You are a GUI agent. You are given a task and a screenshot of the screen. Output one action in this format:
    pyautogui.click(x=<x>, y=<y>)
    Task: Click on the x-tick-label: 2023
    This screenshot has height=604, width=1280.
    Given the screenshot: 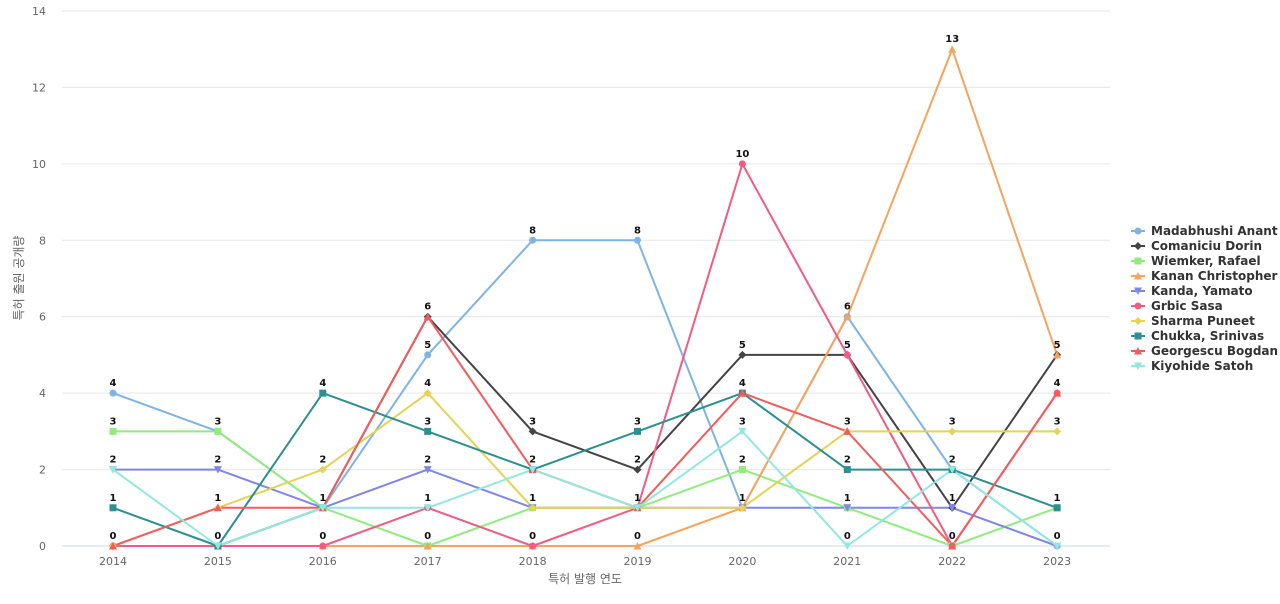 What is the action you would take?
    pyautogui.click(x=1057, y=561)
    